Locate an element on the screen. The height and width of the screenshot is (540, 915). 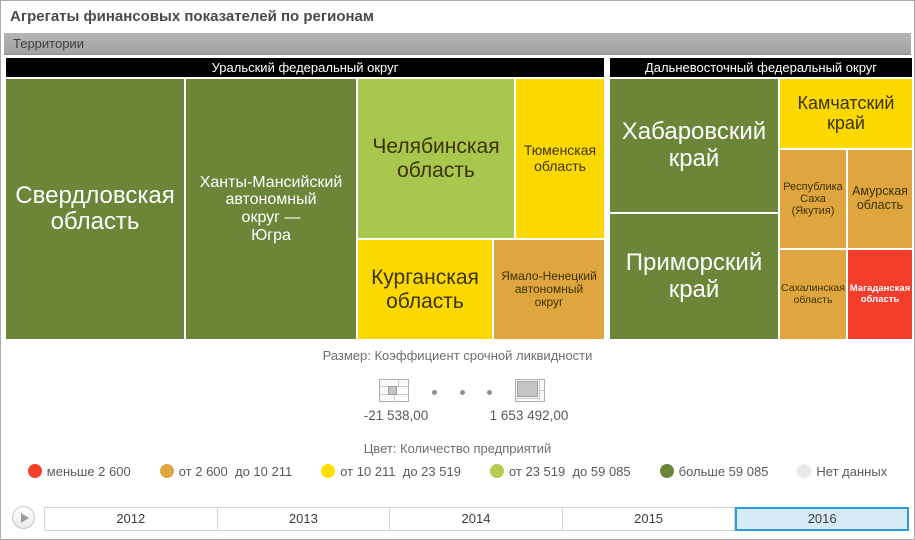
treemap-cell: Приморский край is located at coordinates (694, 276).